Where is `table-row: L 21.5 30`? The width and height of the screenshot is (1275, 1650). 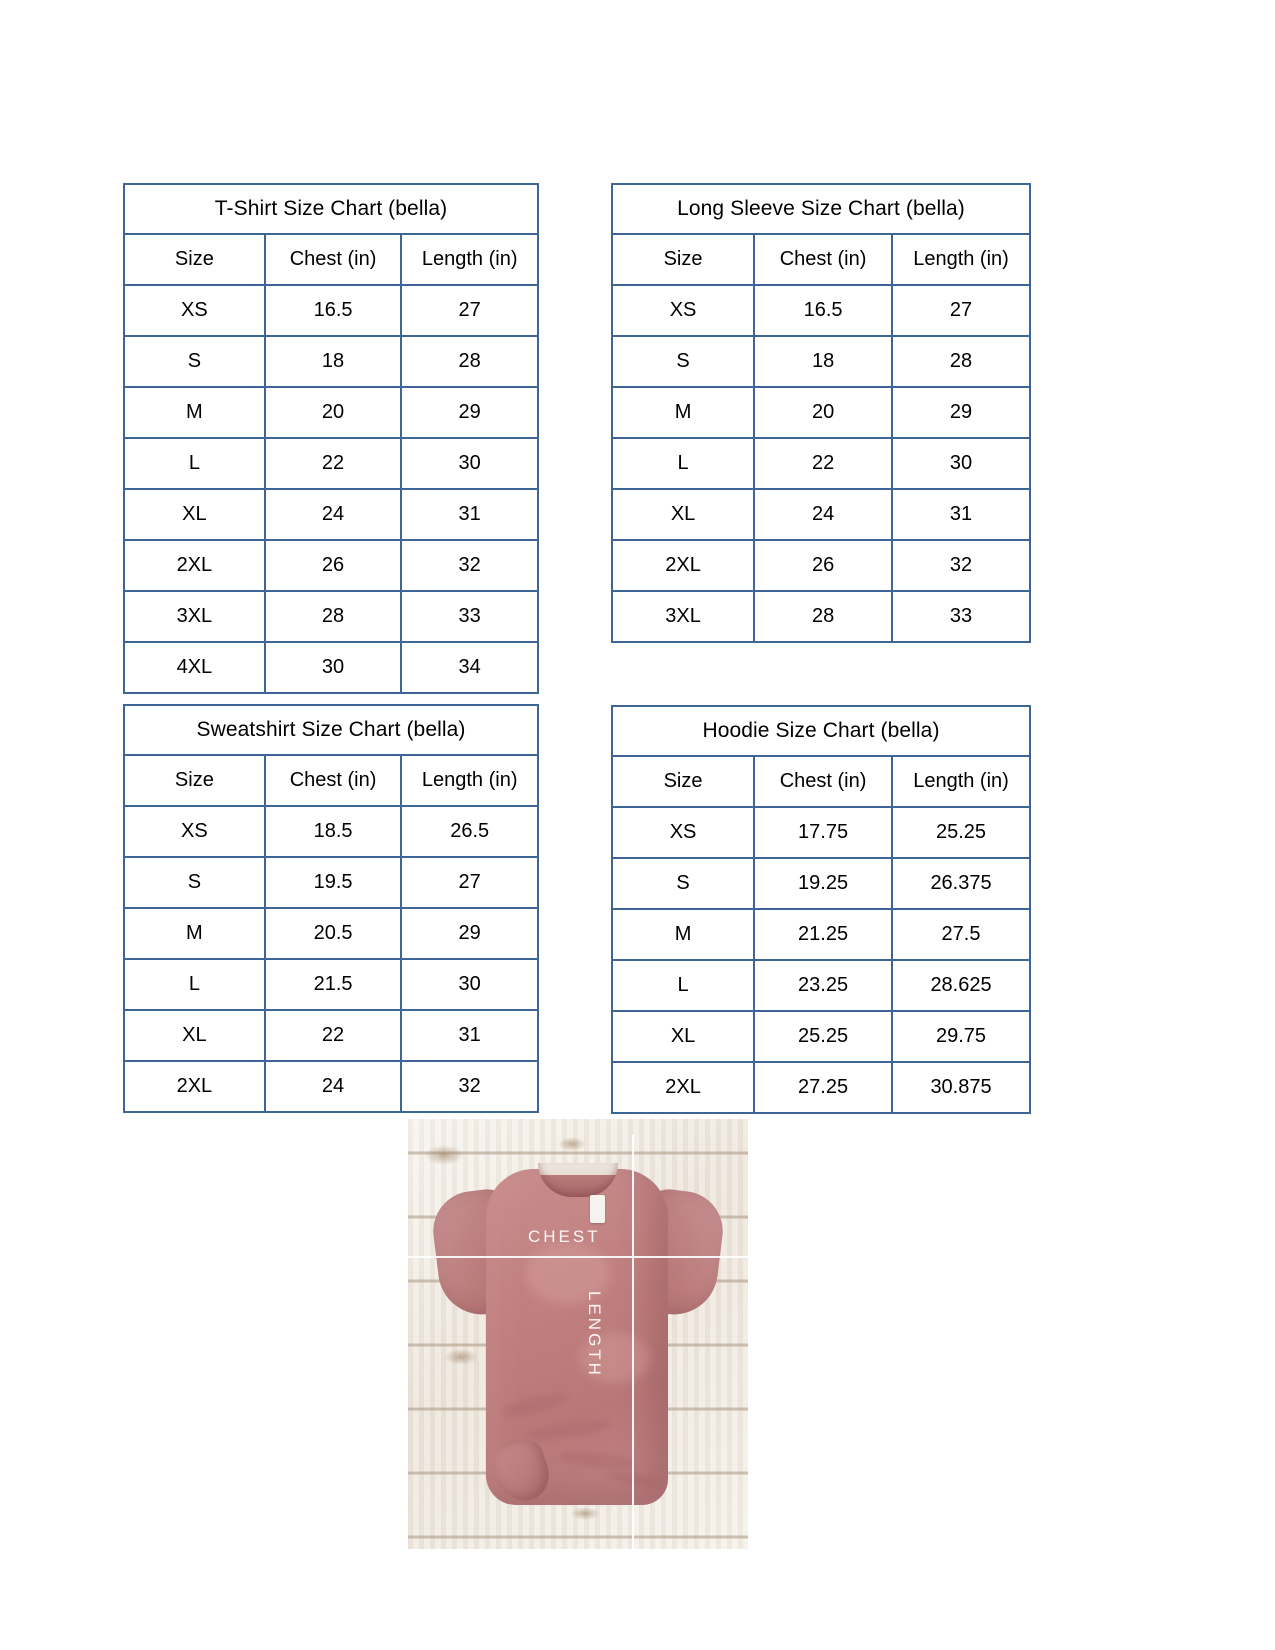
table-row: L 21.5 30 is located at coordinates (331, 984).